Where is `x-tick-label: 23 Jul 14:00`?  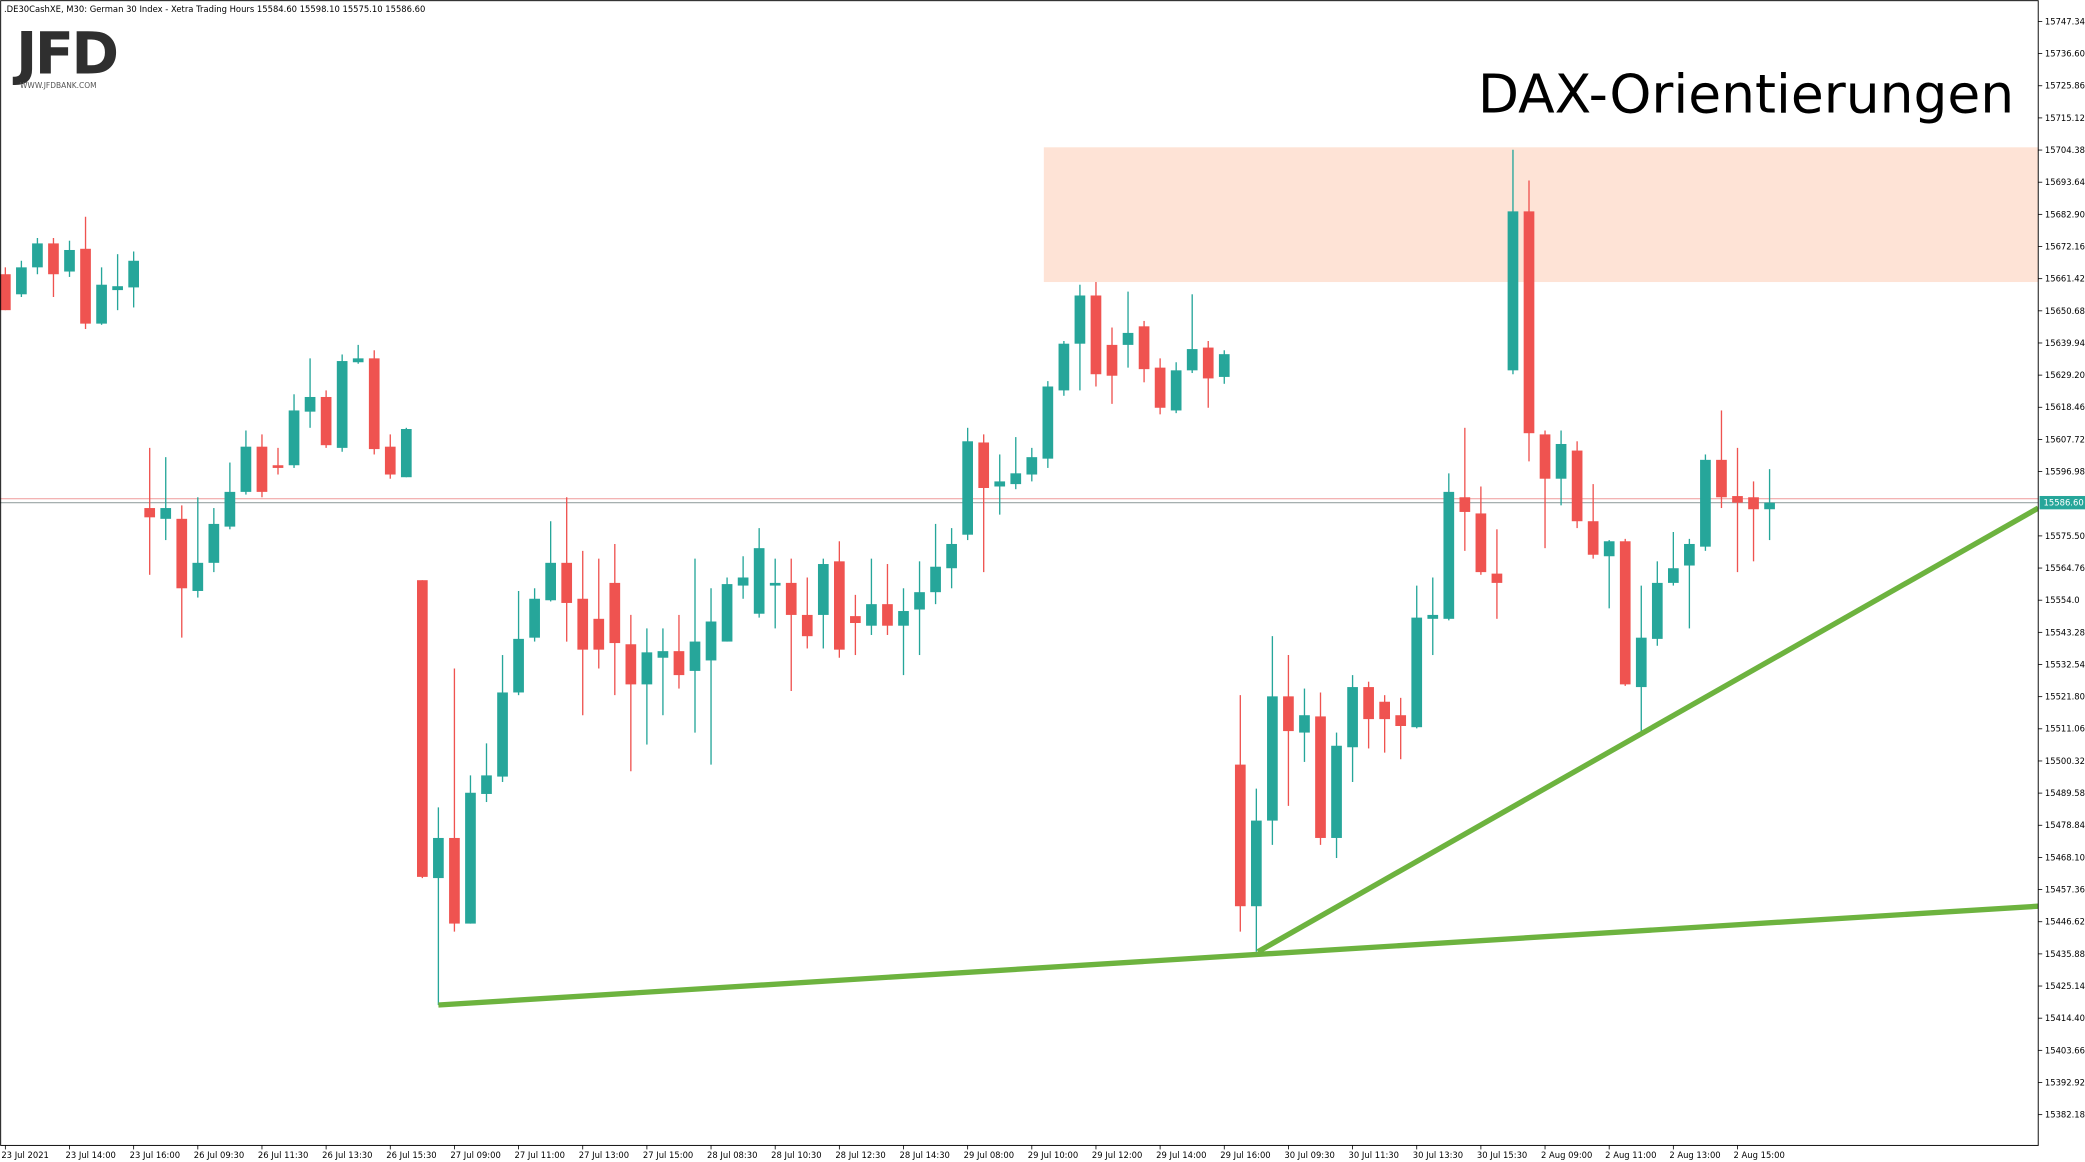
x-tick-label: 23 Jul 14:00 is located at coordinates (90, 1155).